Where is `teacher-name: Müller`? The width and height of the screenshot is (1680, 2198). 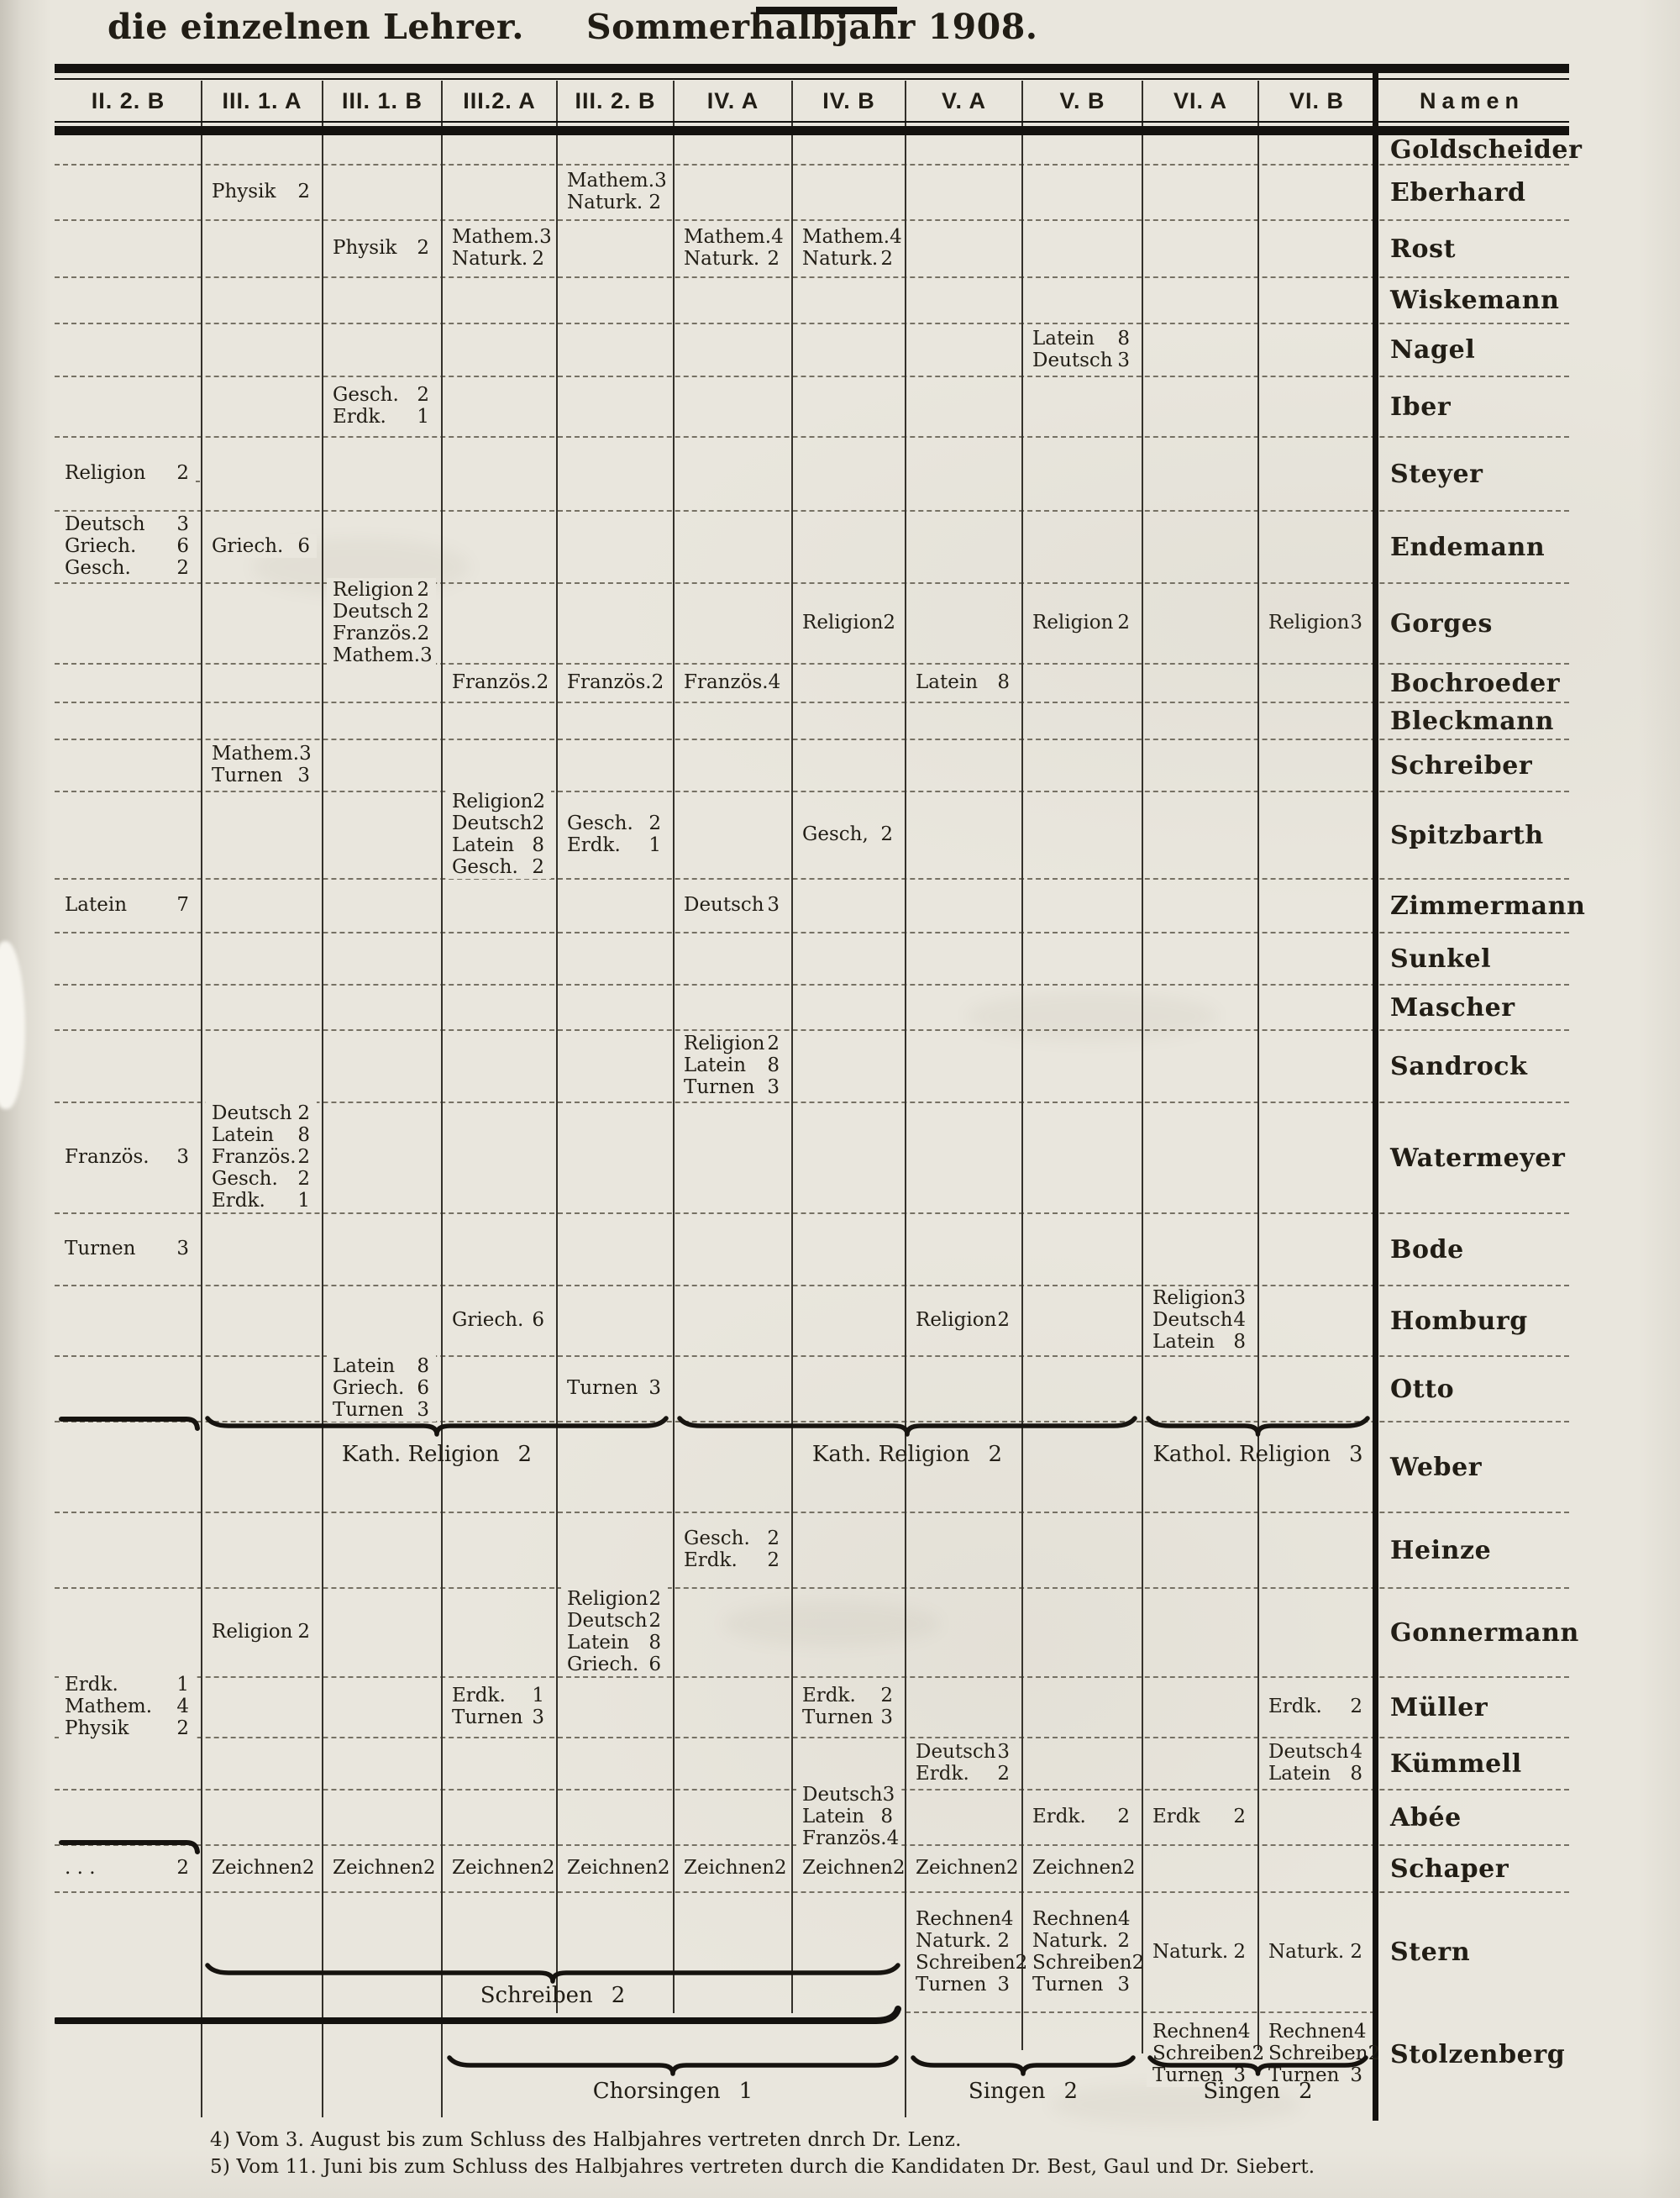
teacher-name: Müller is located at coordinates (1439, 1707).